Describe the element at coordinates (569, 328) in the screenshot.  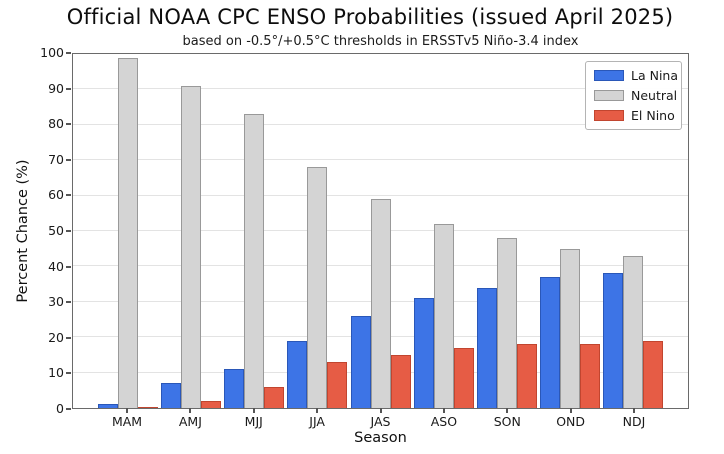
I see `bar-neutral-ond` at that location.